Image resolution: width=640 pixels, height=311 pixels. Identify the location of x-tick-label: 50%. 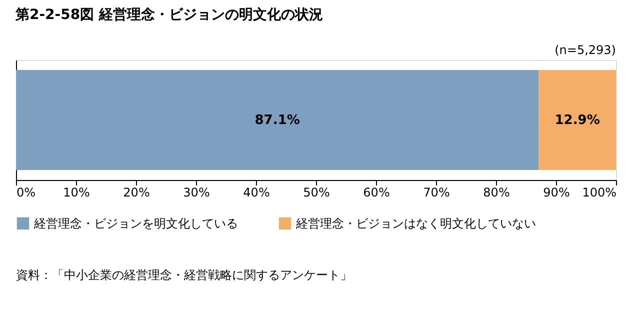
(316, 193).